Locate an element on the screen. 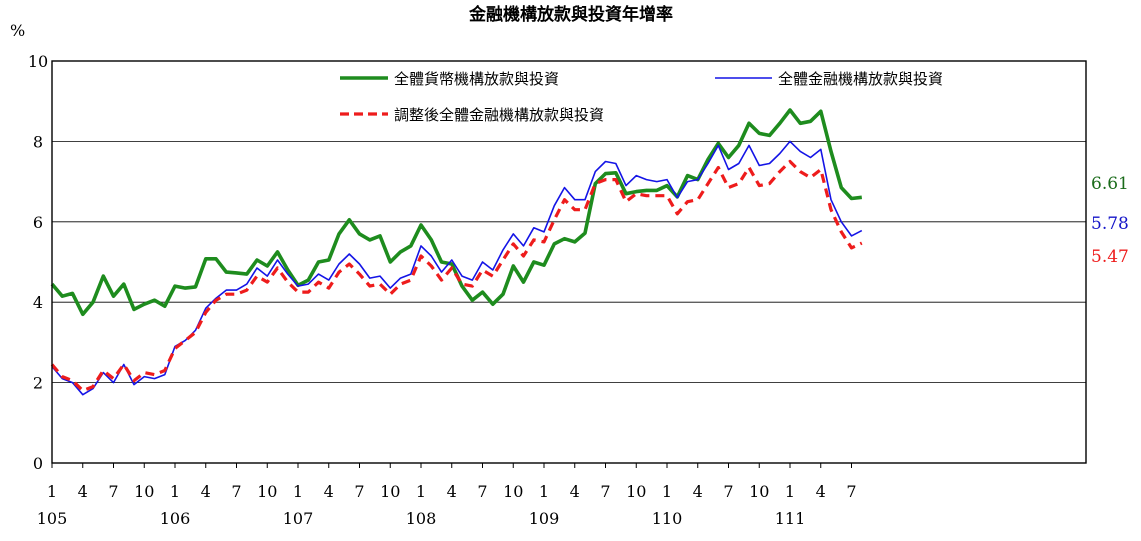 Image resolution: width=1141 pixels, height=541 pixels. x-year-label: 109 is located at coordinates (544, 518).